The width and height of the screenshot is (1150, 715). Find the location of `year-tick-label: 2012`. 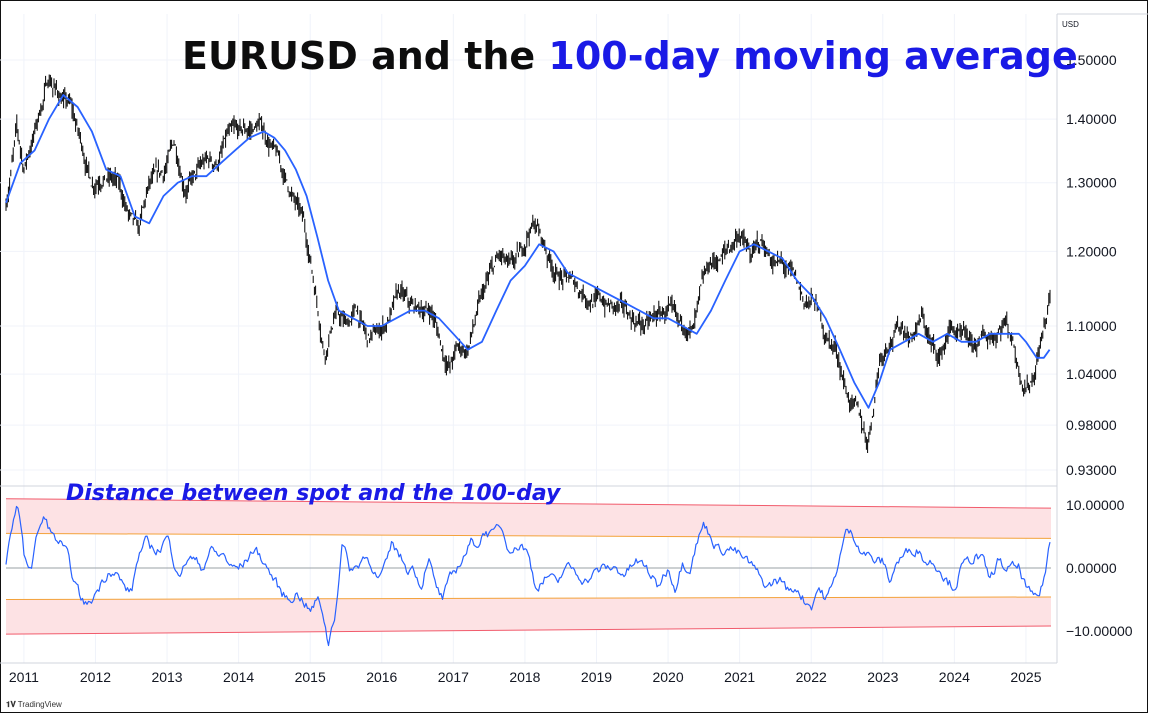

year-tick-label: 2012 is located at coordinates (95, 677).